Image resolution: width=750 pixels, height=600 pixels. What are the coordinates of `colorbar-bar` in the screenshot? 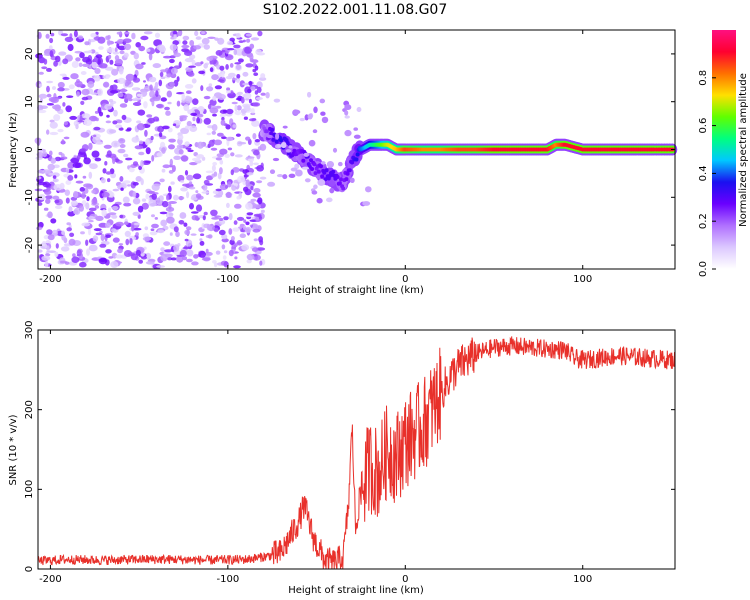 It's located at (724, 149).